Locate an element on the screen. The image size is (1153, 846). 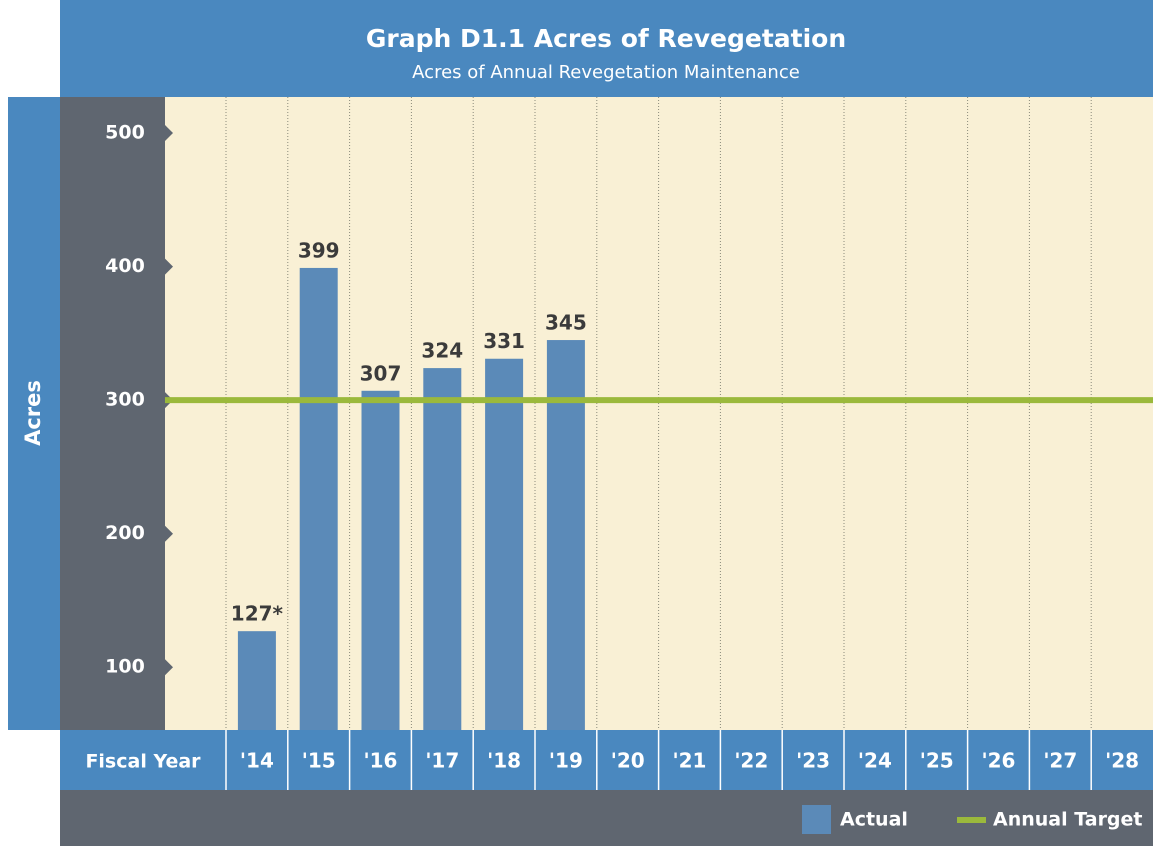
legend-swatch is located at coordinates (816, 819).